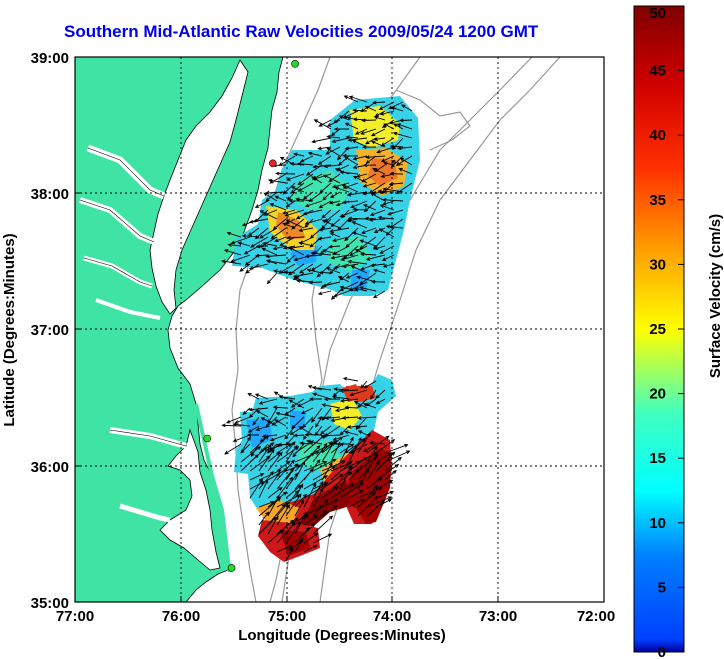  What do you see at coordinates (50, 58) in the screenshot?
I see `y-tick-label: 39:00` at bounding box center [50, 58].